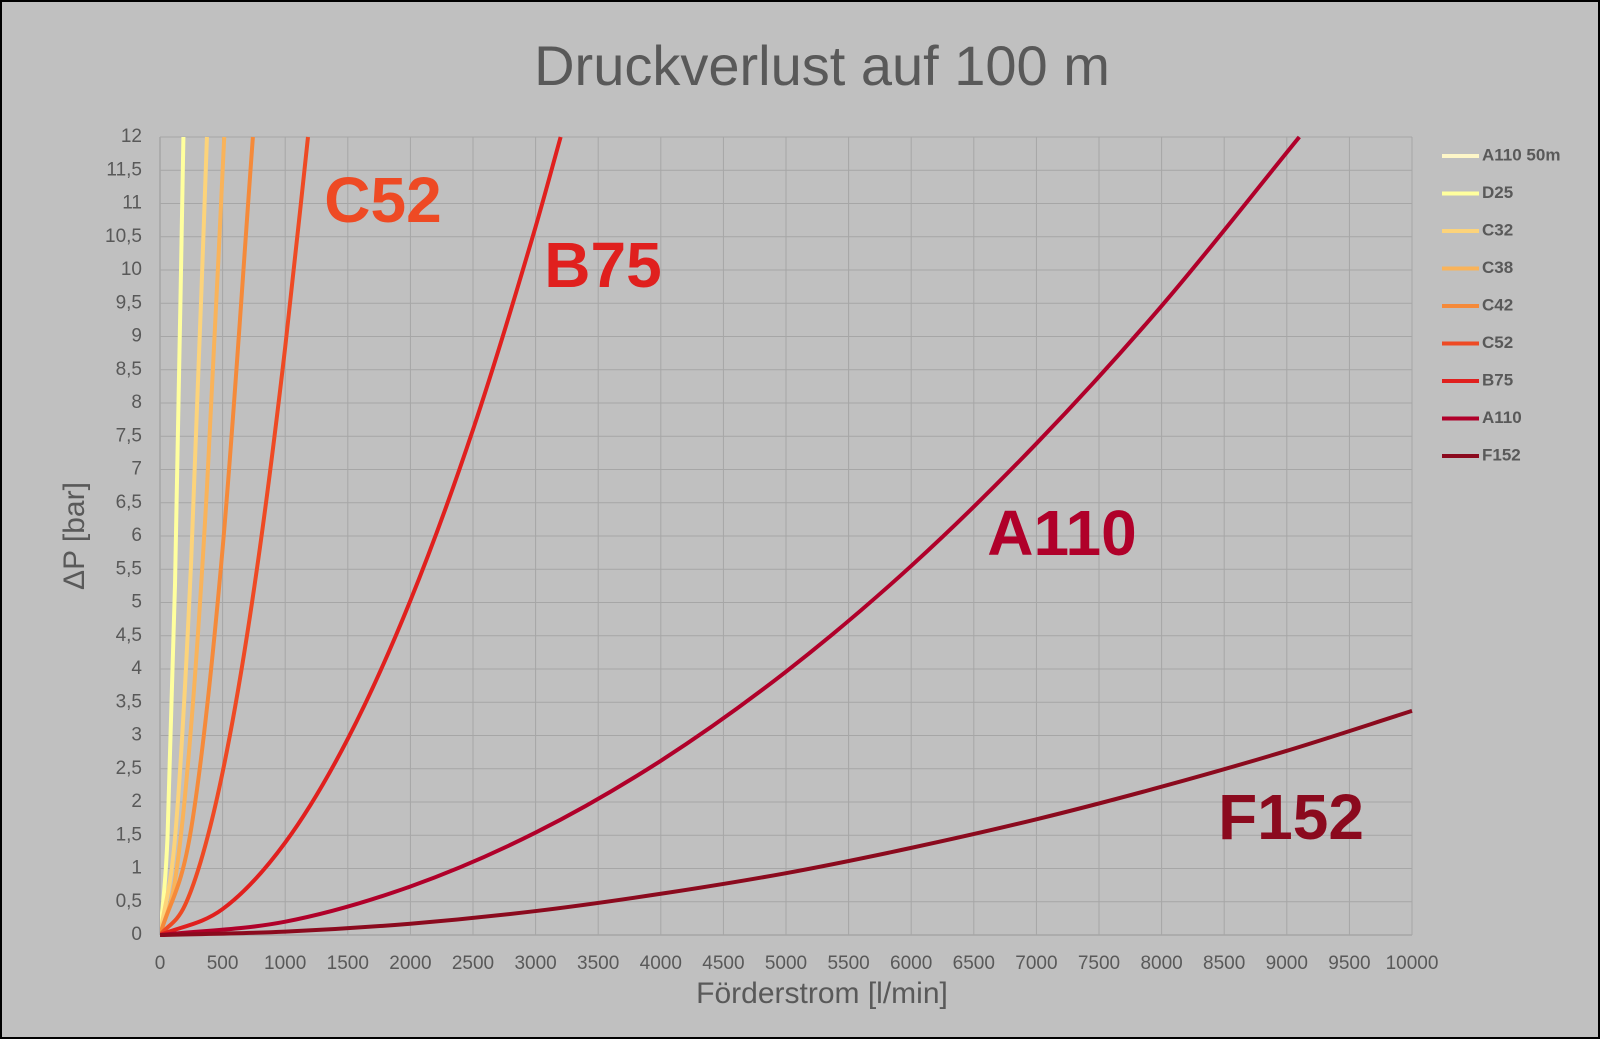 This screenshot has height=1039, width=1600. Describe the element at coordinates (136, 336) in the screenshot. I see `y-tick-label: 9` at that location.